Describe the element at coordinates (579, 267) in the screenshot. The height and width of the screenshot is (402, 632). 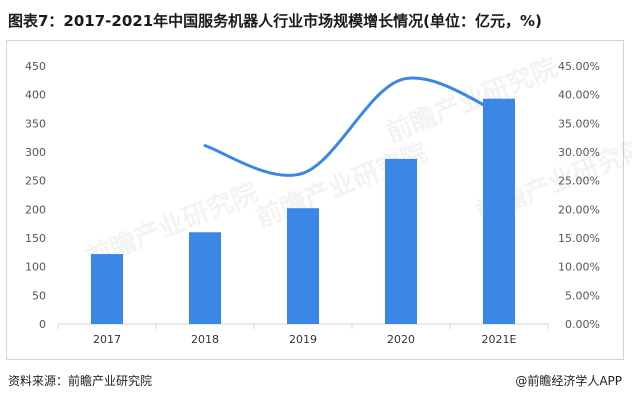
I see `y-tick-label-right: 10.00%` at that location.